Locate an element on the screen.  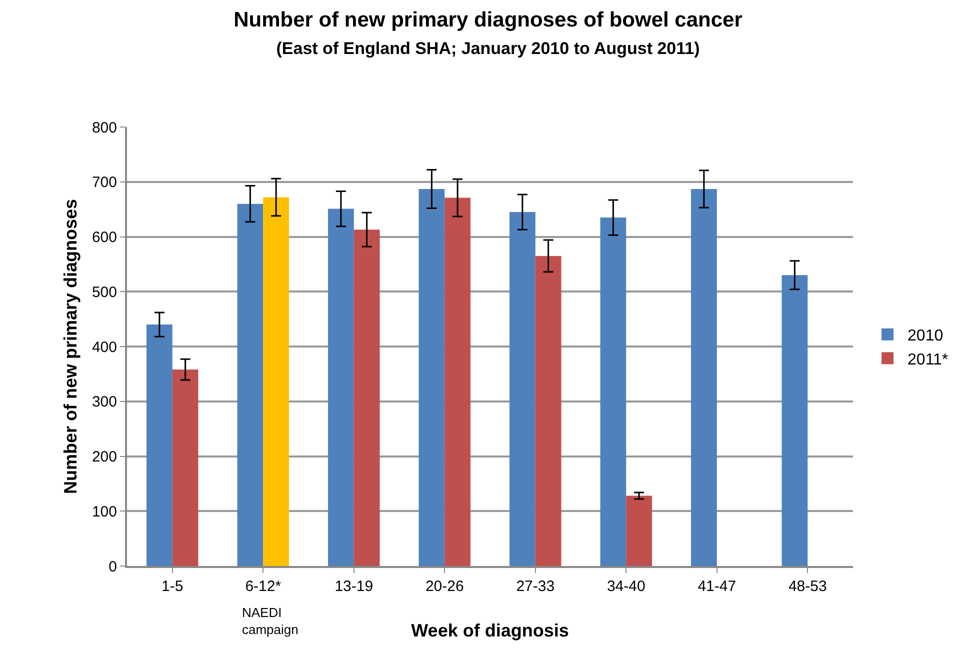
y-tick-label: 200 is located at coordinates (104, 457).